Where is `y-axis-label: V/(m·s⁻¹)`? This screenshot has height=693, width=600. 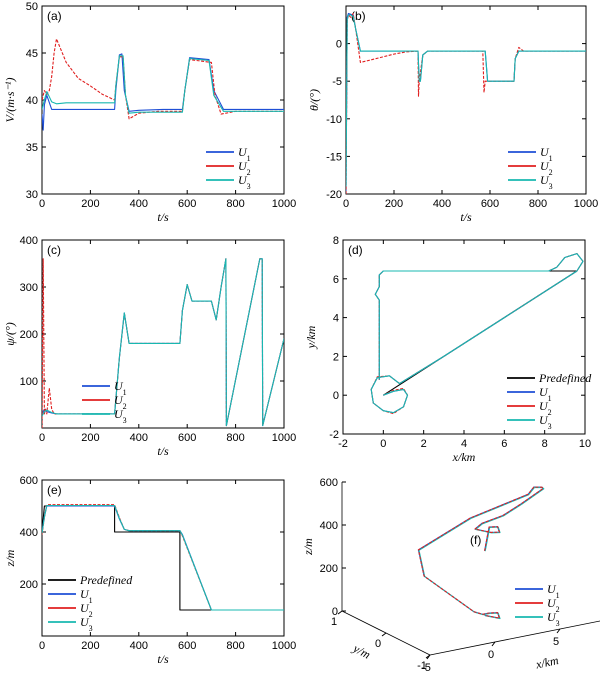
y-axis-label: V/(m·s⁻¹) is located at coordinates (10, 100).